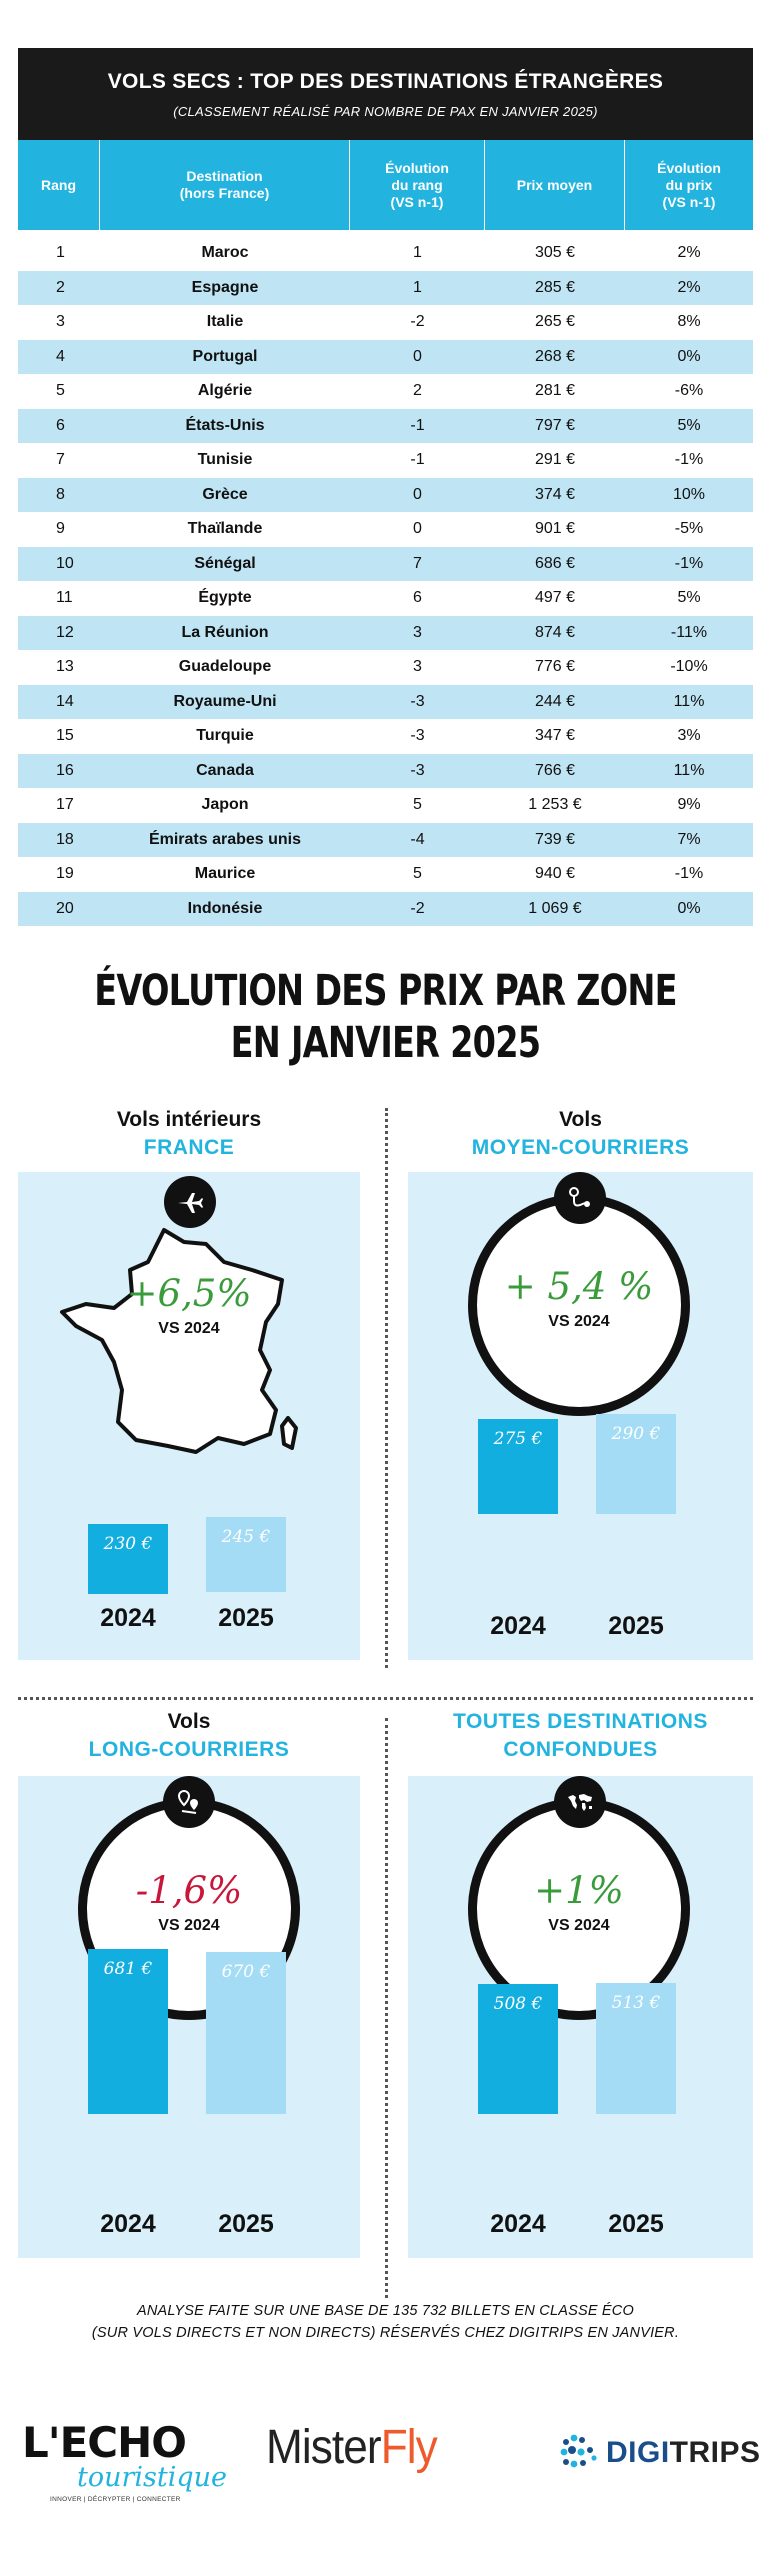  What do you see at coordinates (689, 494) in the screenshot?
I see `cell-price-change: 10%` at bounding box center [689, 494].